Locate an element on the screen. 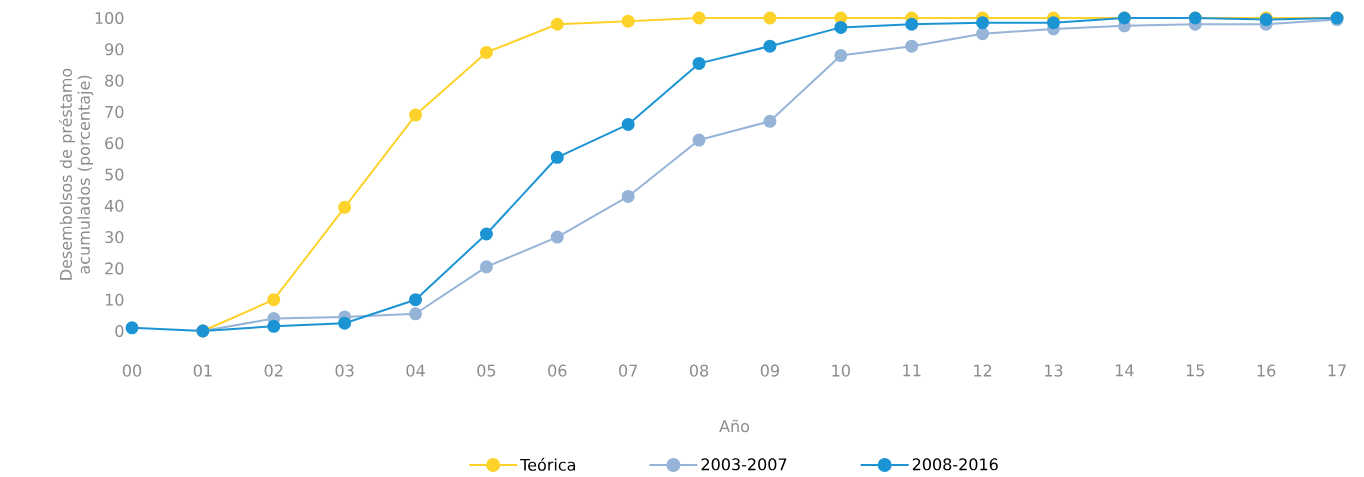 This screenshot has width=1364, height=477. x-tick-label: 10 is located at coordinates (841, 370).